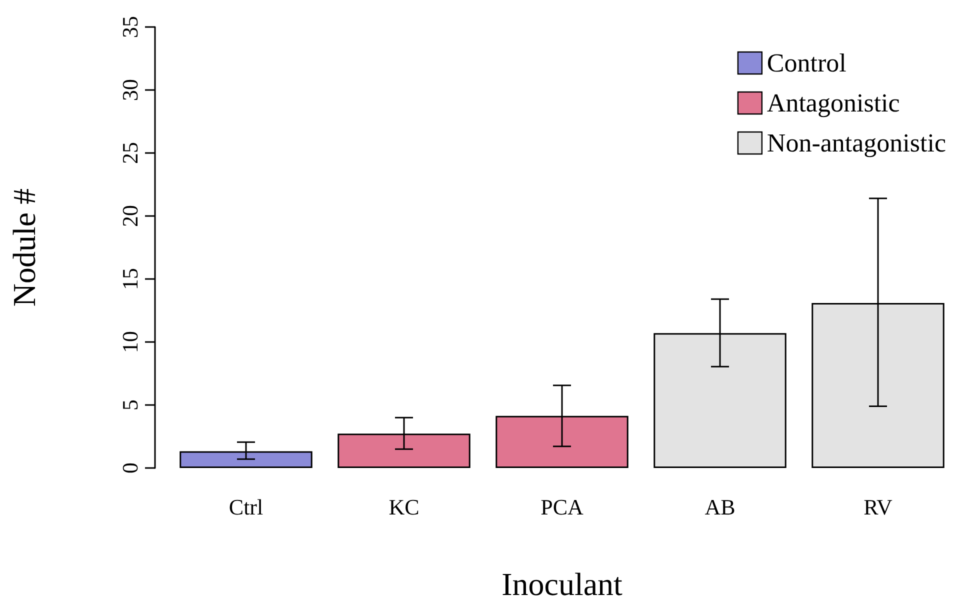 This screenshot has height=605, width=959. I want to click on y-tick-label: 20, so click(130, 216).